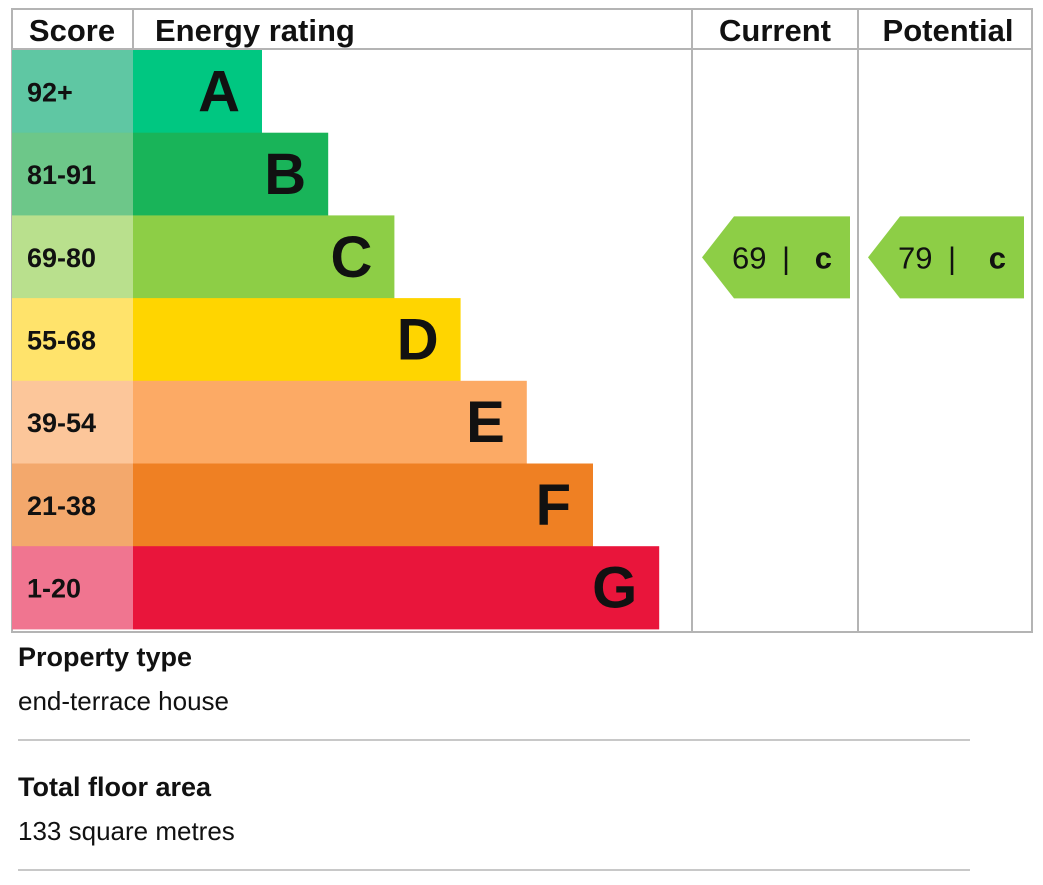 The height and width of the screenshot is (885, 1043). I want to click on score-cell-d, so click(72, 340).